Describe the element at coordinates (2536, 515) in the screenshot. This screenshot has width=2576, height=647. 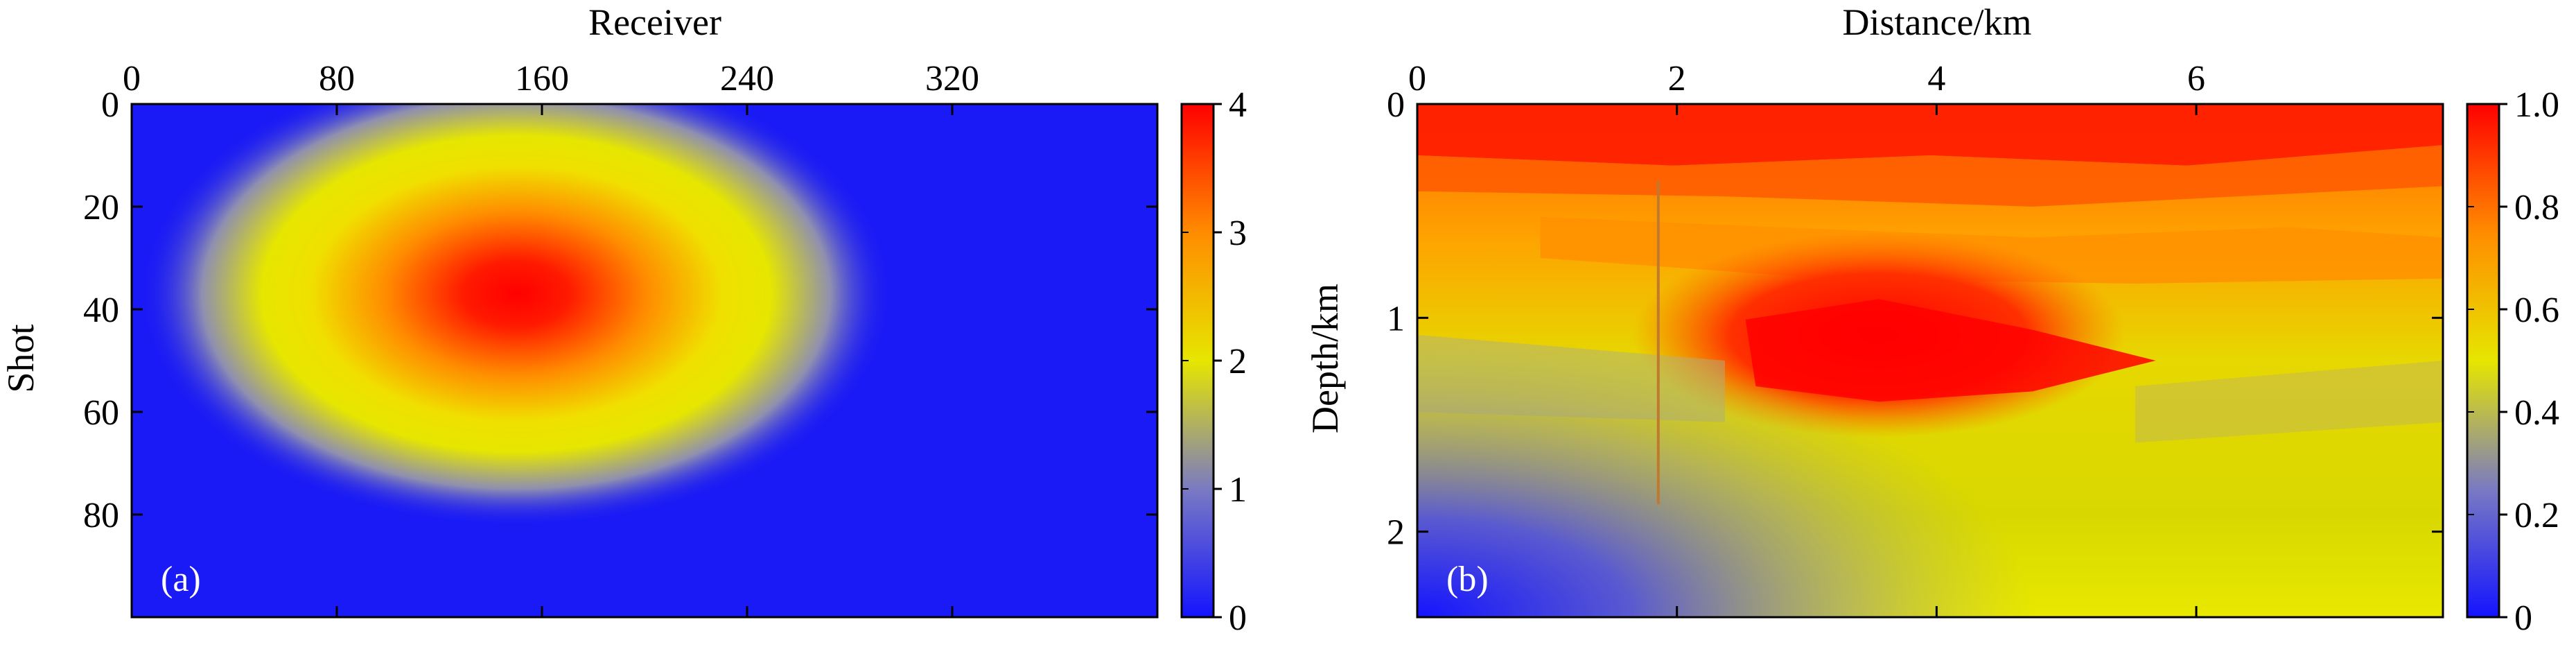
I see `panel-b-colorbar-tick-label: 0.2` at that location.